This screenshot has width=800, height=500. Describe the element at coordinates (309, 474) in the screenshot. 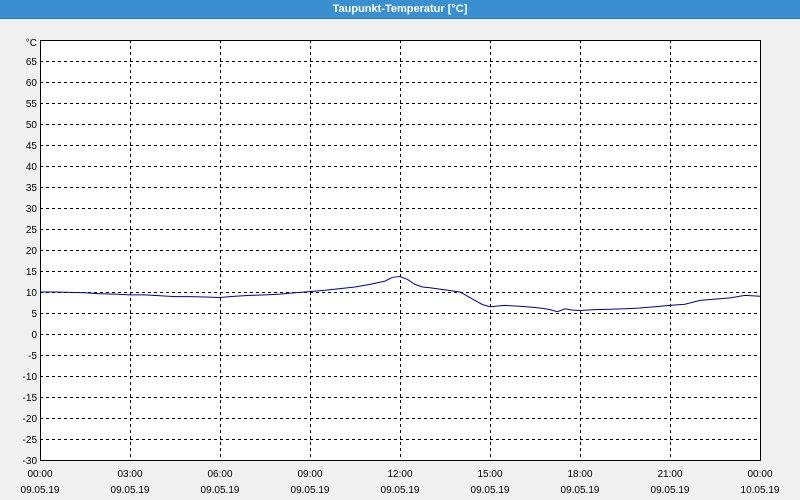

I see `x-tick-time-label: 09:00` at that location.